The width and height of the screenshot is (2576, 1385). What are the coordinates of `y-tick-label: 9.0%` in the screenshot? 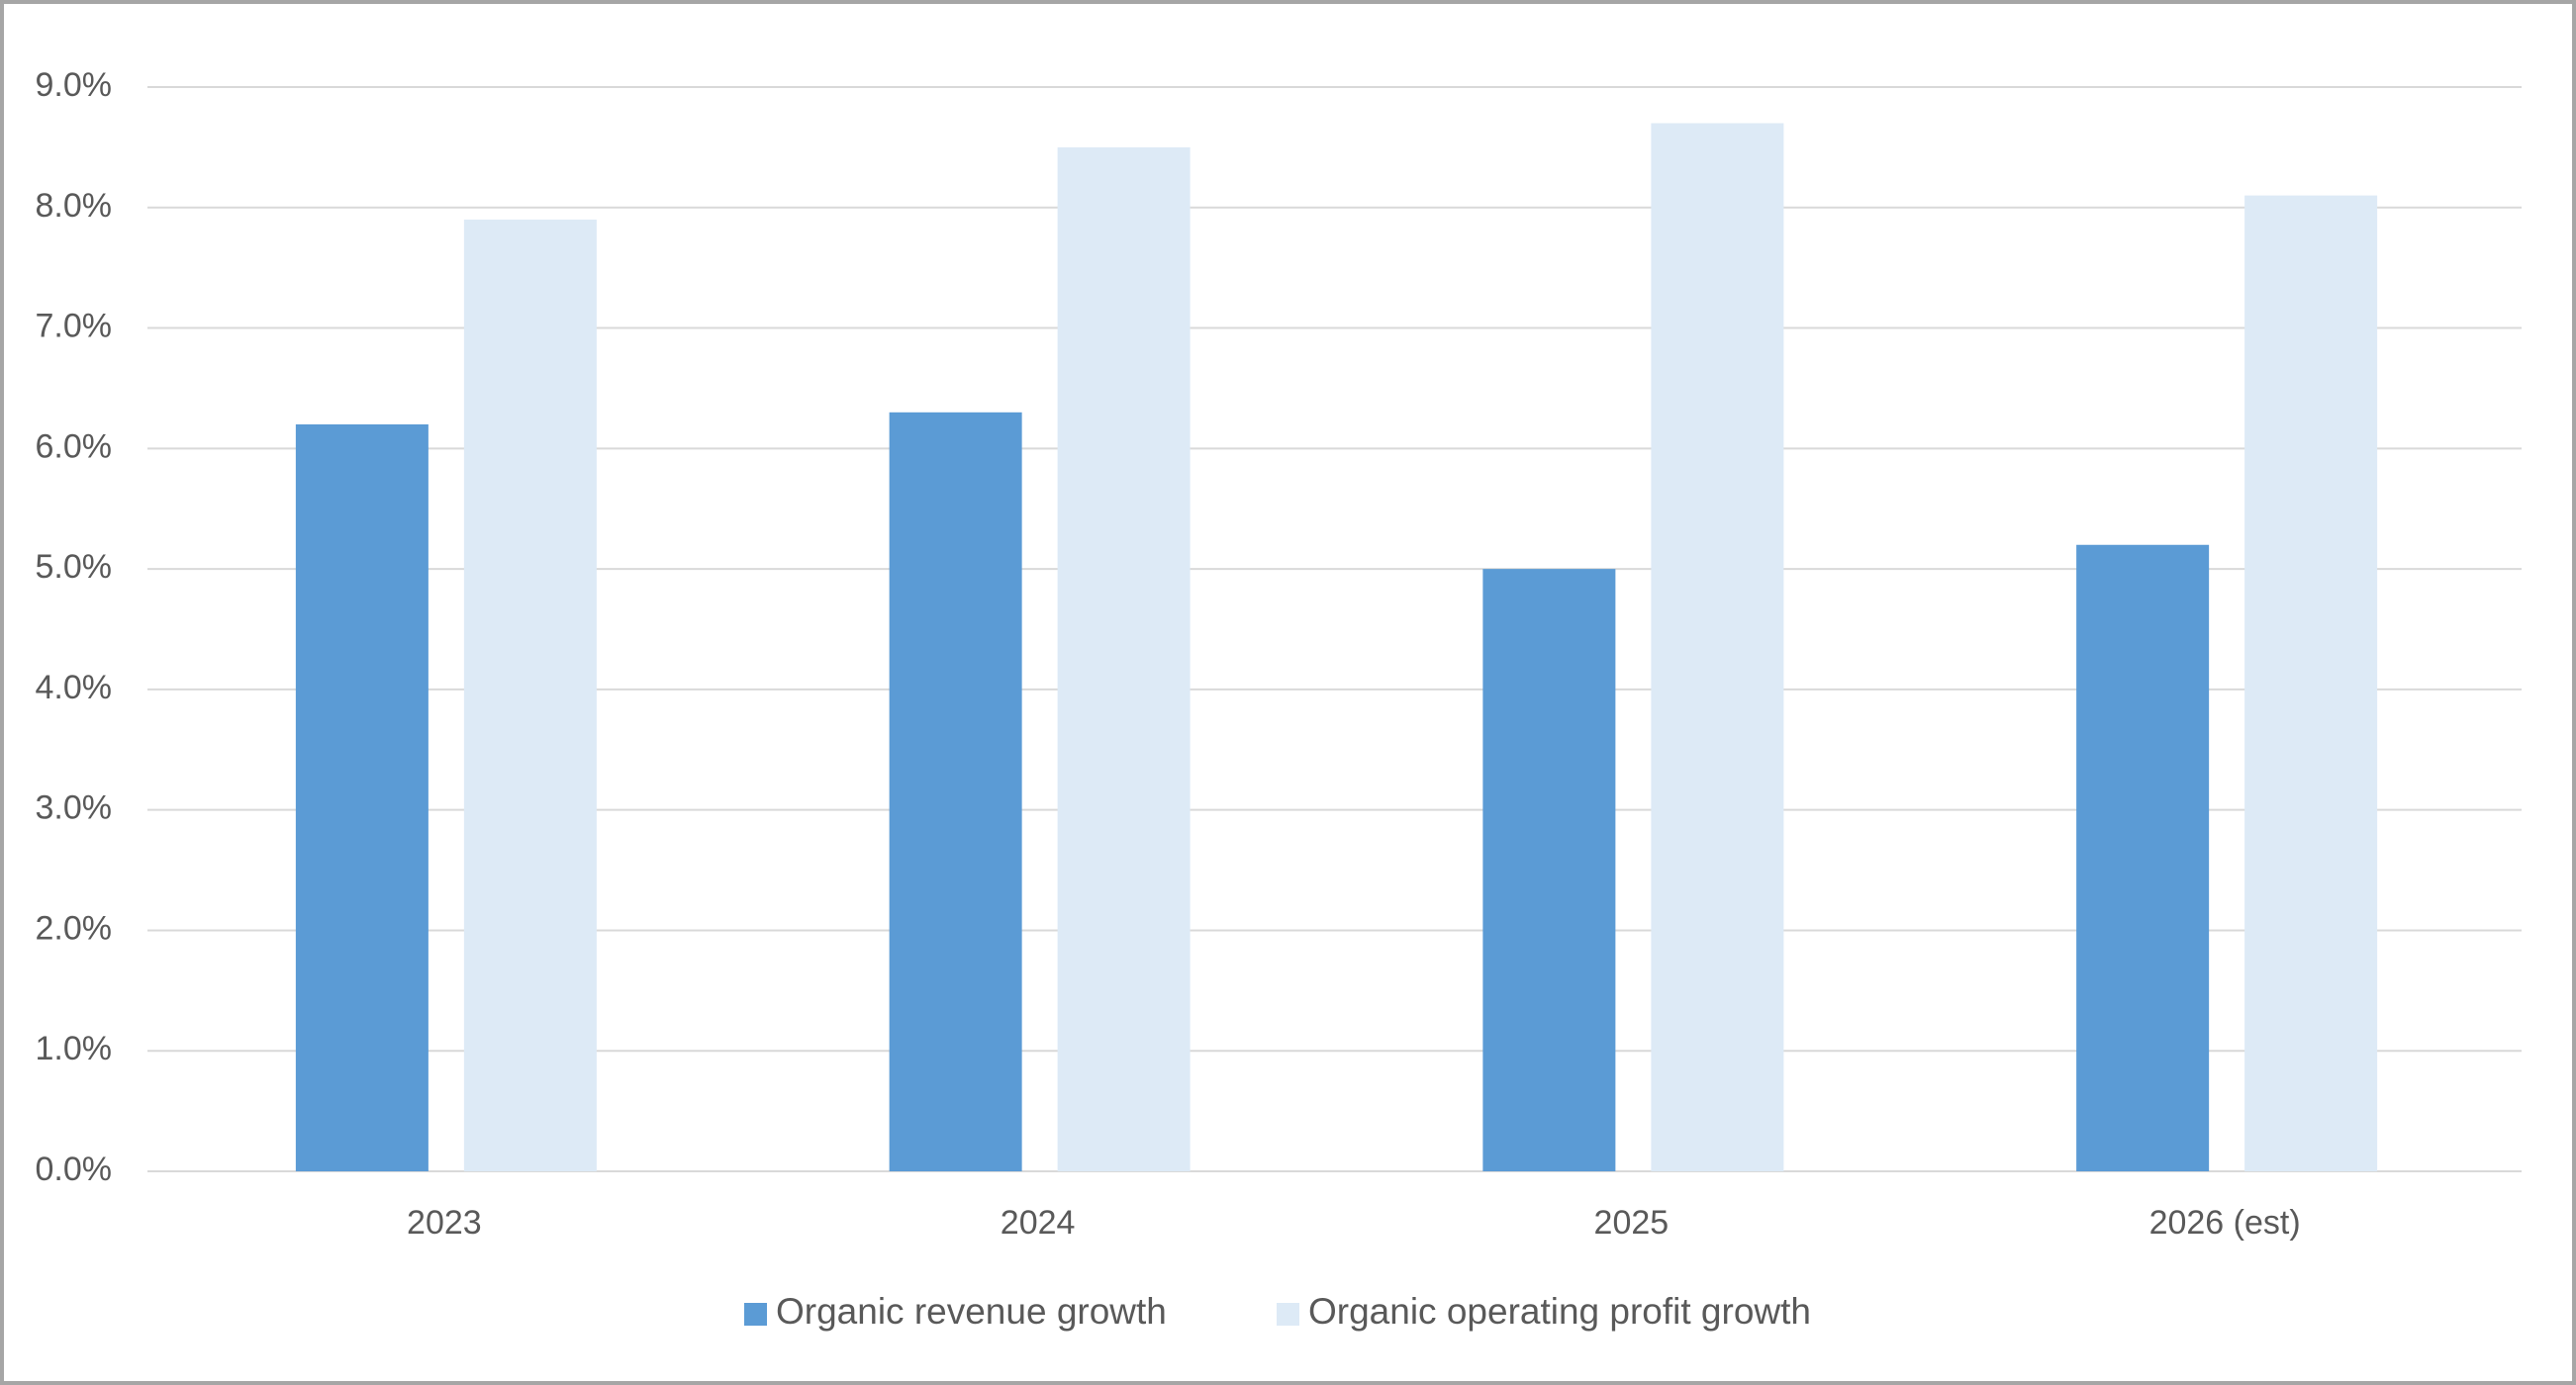 It's located at (74, 85).